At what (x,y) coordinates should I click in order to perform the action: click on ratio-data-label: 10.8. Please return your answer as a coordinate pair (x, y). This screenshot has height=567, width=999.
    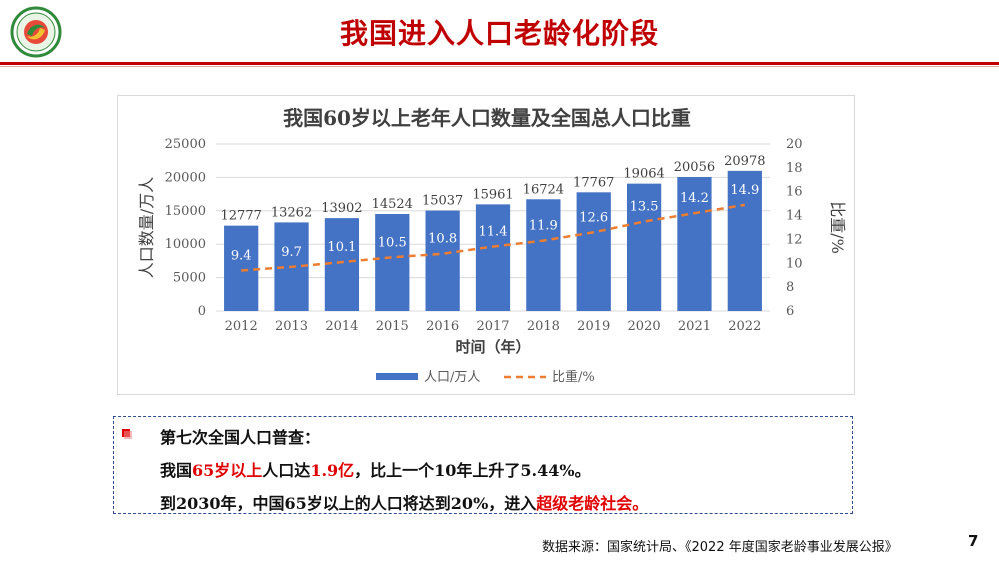
    Looking at the image, I should click on (442, 239).